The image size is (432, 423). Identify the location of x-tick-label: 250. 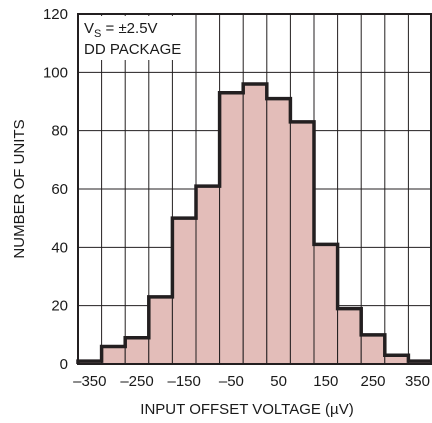
(372, 381).